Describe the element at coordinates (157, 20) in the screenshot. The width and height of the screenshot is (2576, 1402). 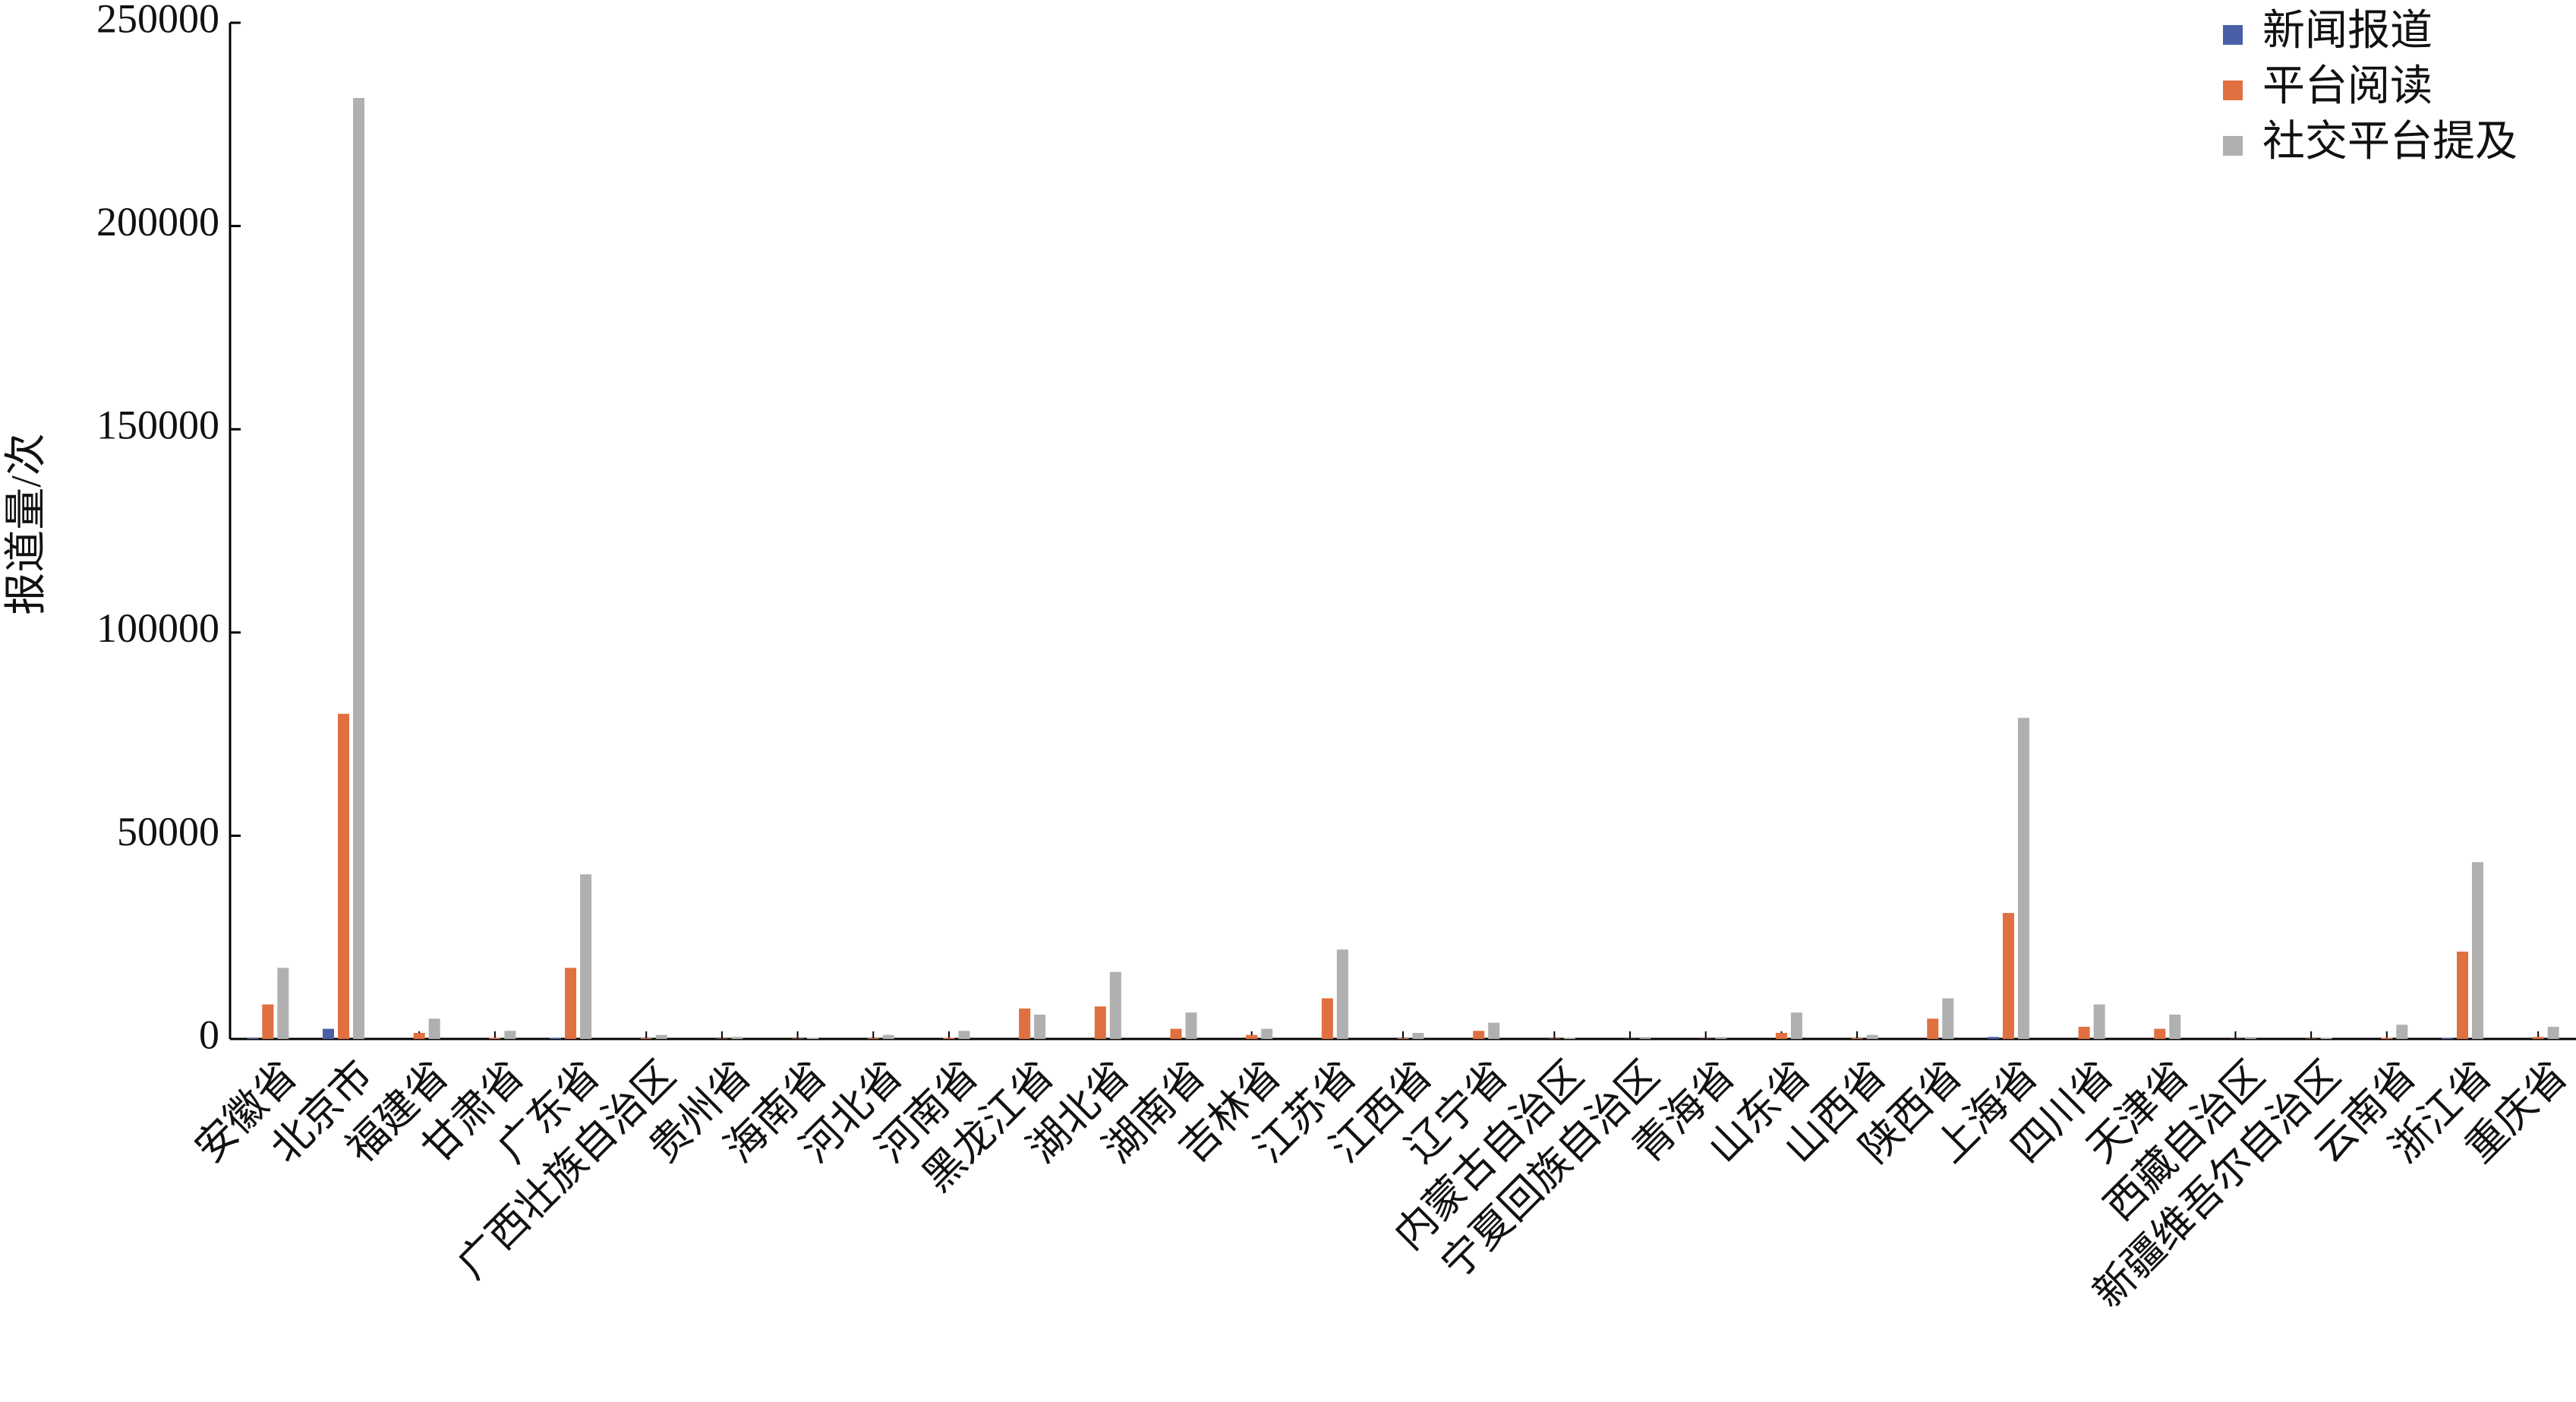
I see `y-tick-label: 250000` at that location.